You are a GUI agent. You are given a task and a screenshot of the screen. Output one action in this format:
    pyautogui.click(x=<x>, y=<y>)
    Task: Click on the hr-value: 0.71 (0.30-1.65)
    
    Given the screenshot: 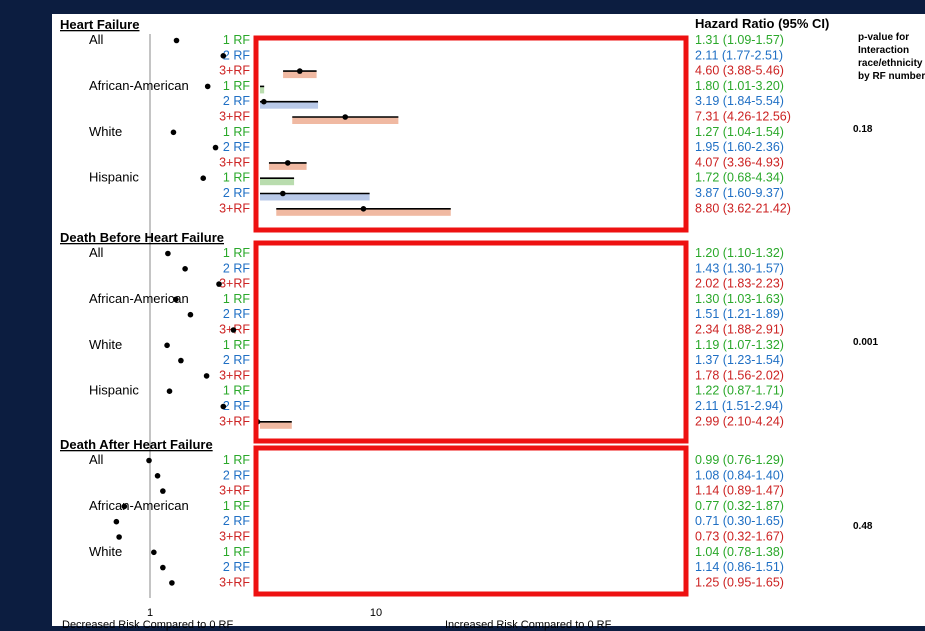 What is the action you would take?
    pyautogui.click(x=739, y=521)
    